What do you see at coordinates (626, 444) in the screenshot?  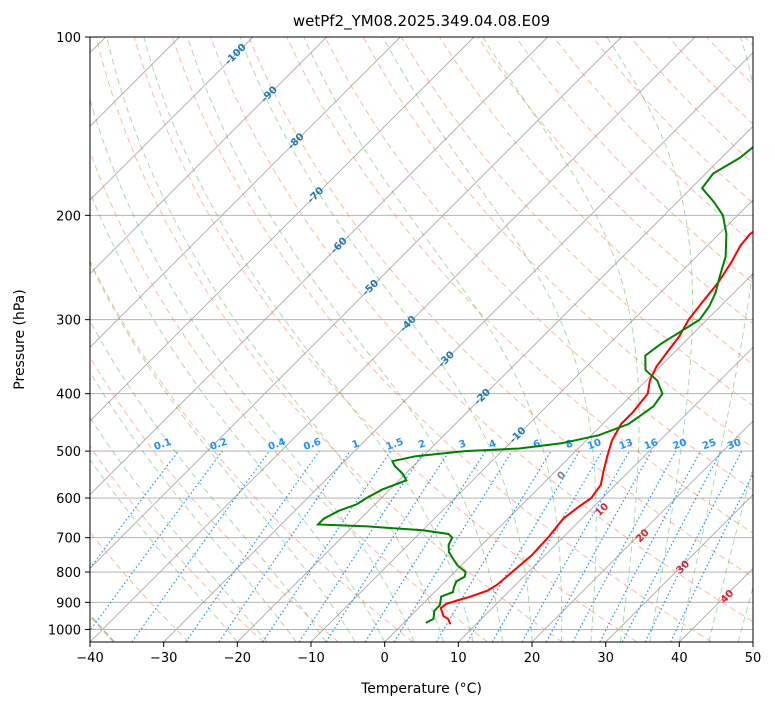 I see `mixing-ratio-label: 13` at bounding box center [626, 444].